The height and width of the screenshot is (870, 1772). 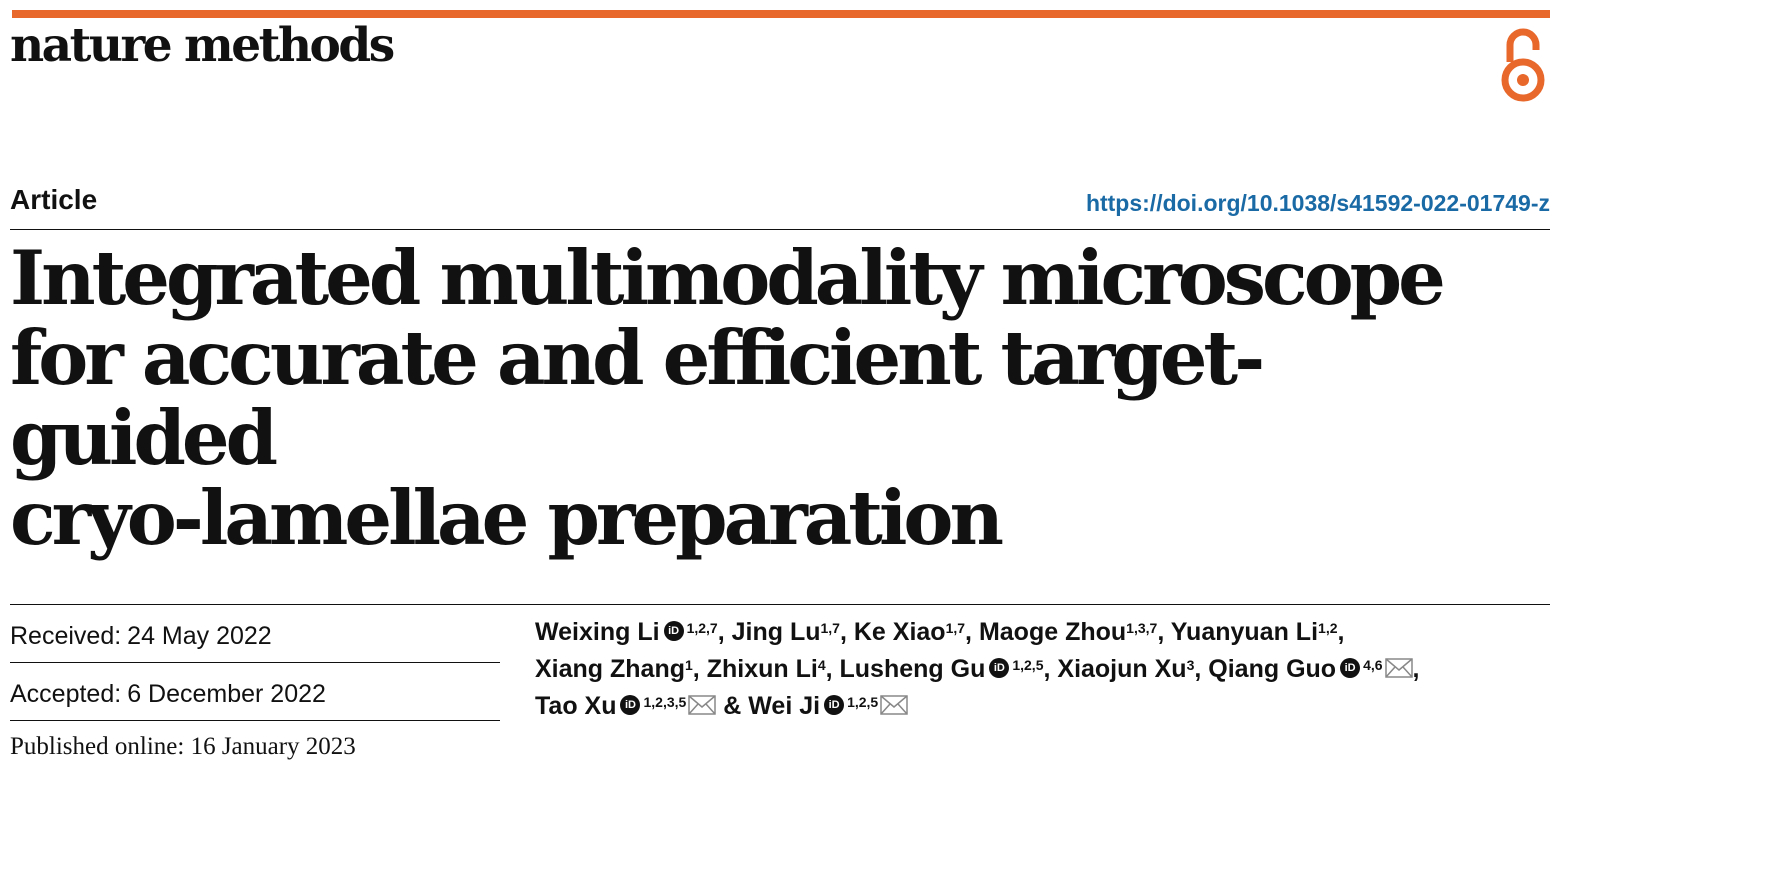 What do you see at coordinates (728, 278) in the screenshot?
I see `title-line: Integrated multimodality microscope` at bounding box center [728, 278].